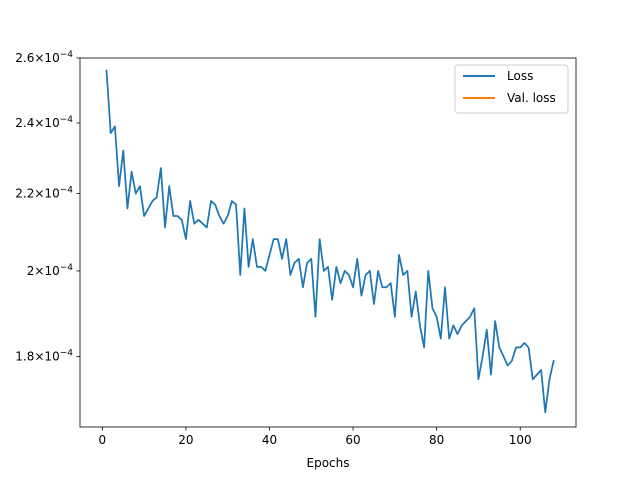  Describe the element at coordinates (520, 440) in the screenshot. I see `x-tick-label: 100` at that location.